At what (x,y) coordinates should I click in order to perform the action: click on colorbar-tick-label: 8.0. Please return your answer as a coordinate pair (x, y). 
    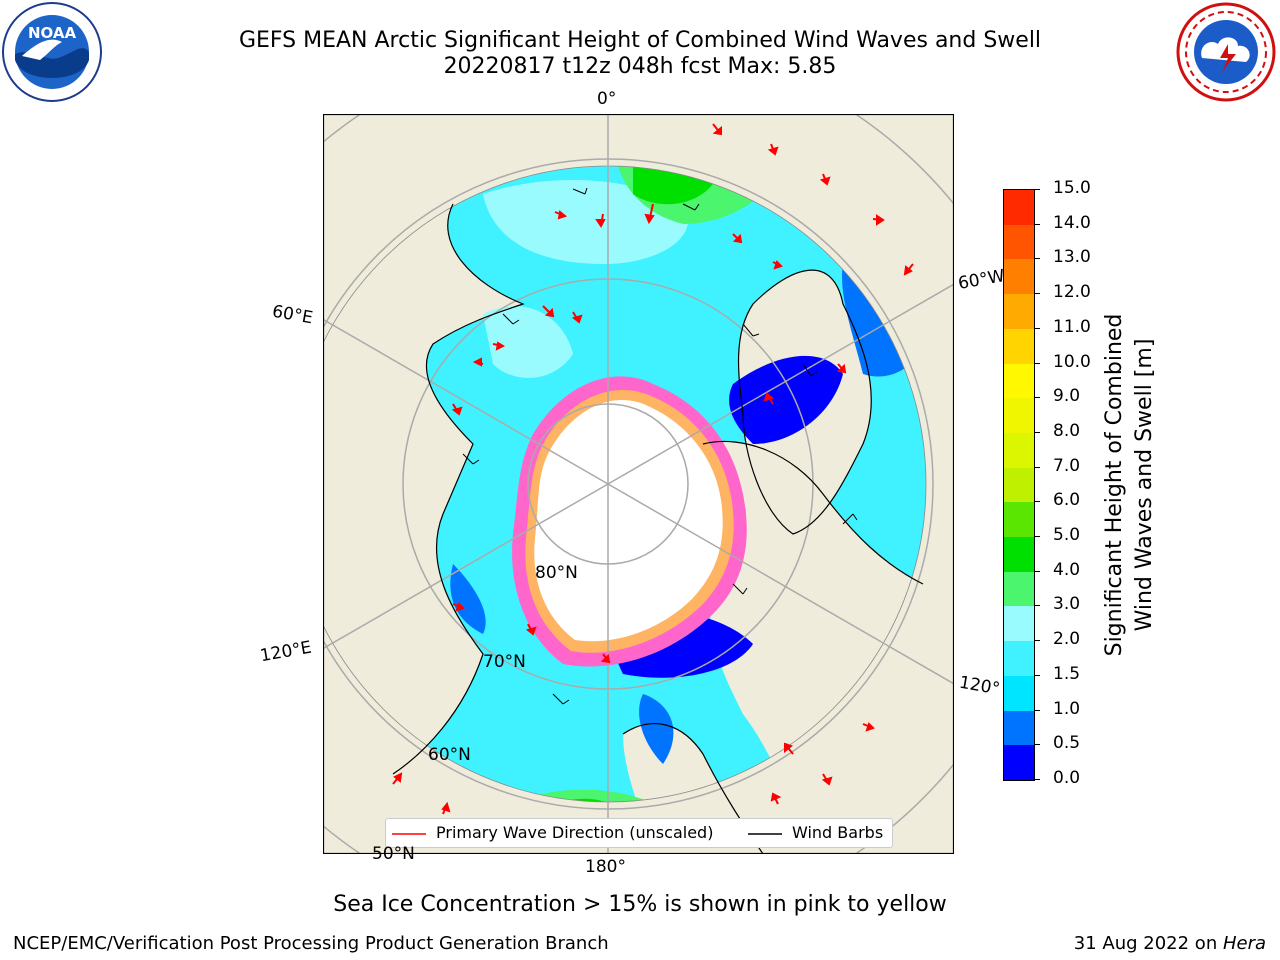
    Looking at the image, I should click on (1067, 430).